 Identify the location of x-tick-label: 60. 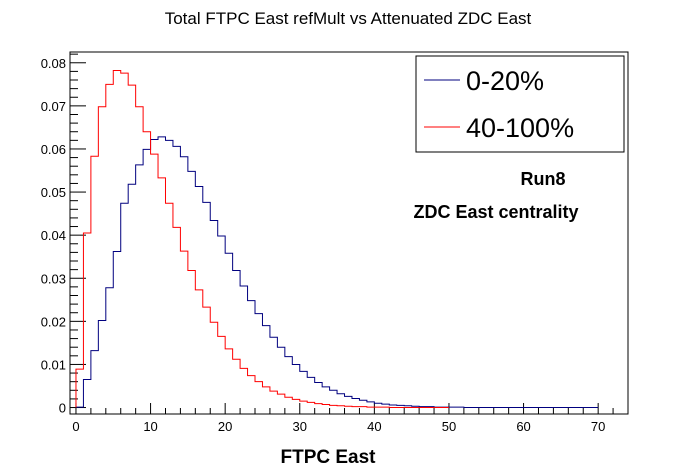
(523, 426).